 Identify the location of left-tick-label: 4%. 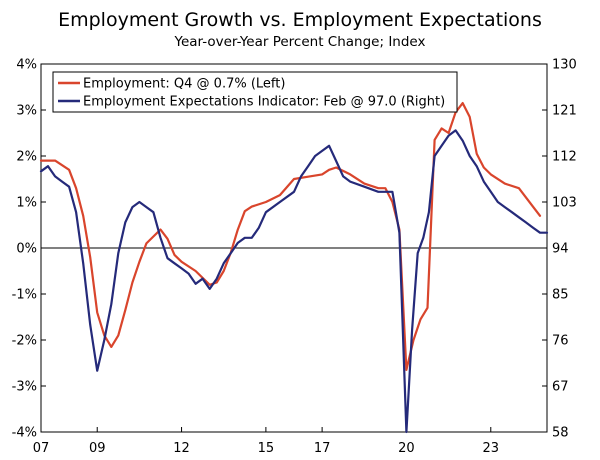
(26, 65).